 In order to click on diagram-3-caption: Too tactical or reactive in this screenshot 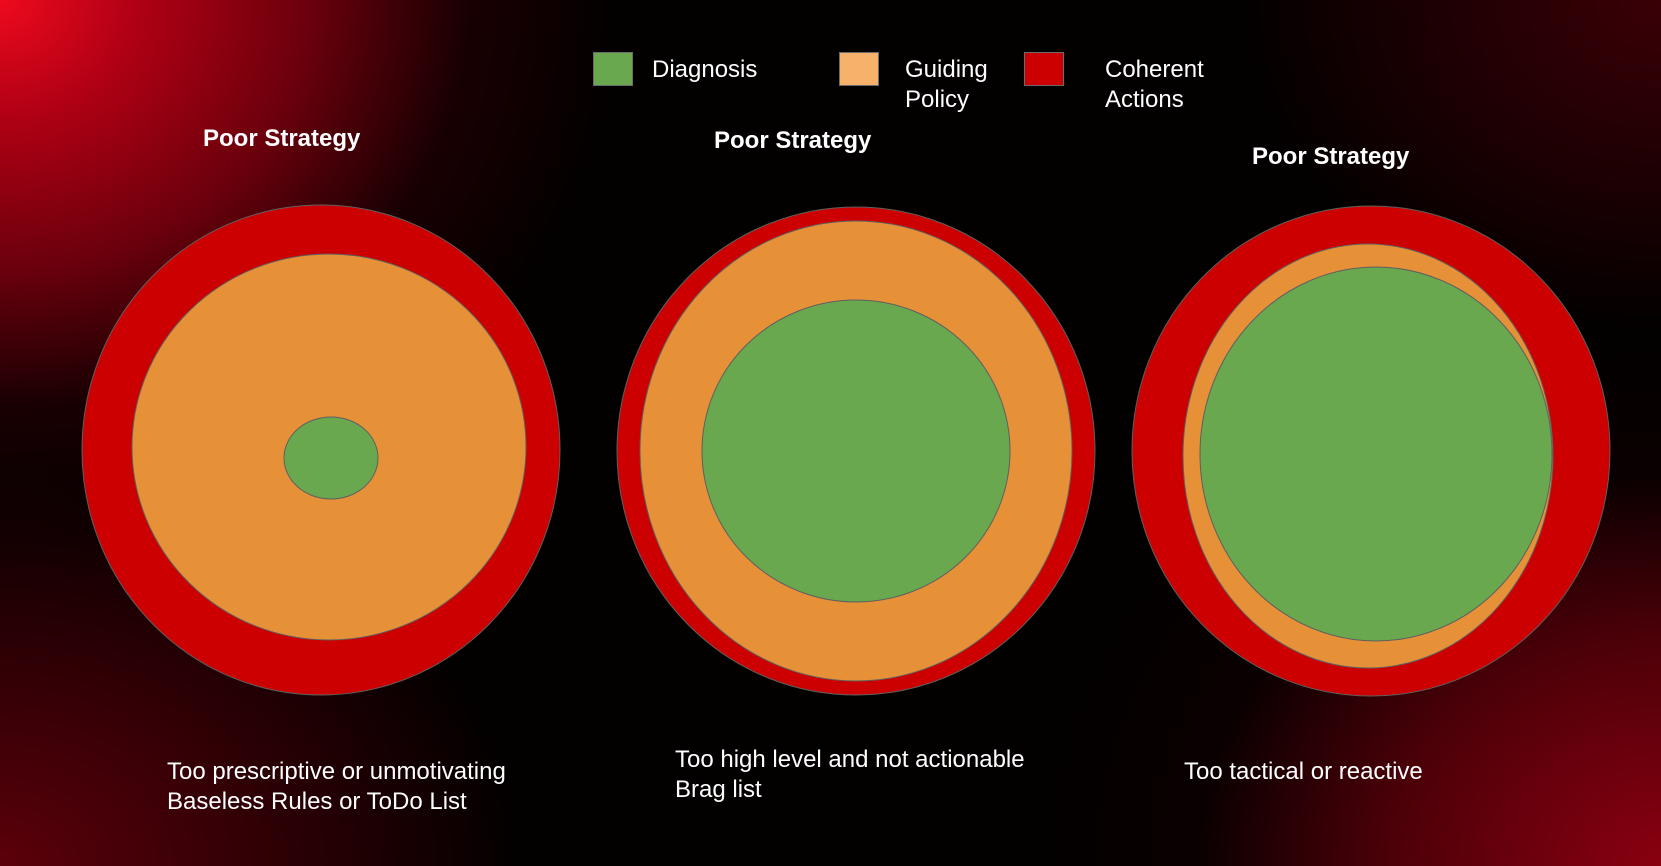, I will do `click(1303, 771)`.